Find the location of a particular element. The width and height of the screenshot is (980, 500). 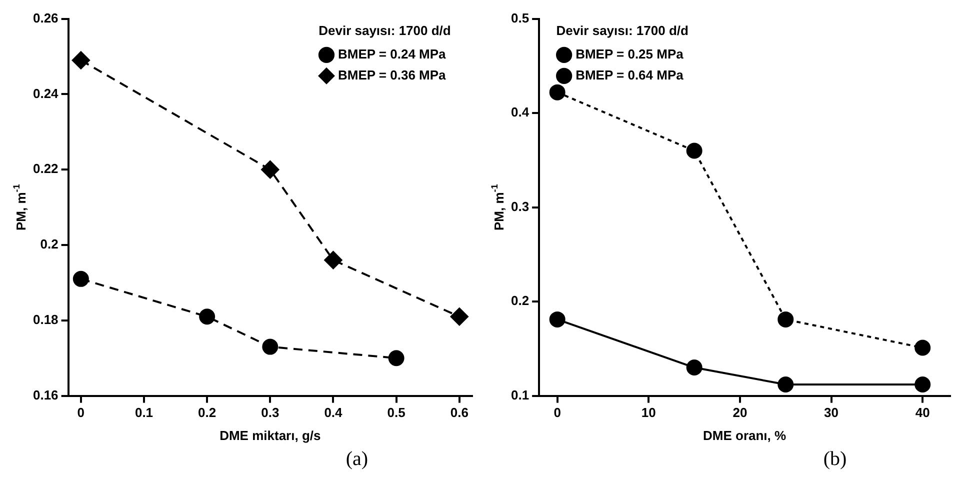

legend-label: BMEP = 0.24 MPa is located at coordinates (392, 54).